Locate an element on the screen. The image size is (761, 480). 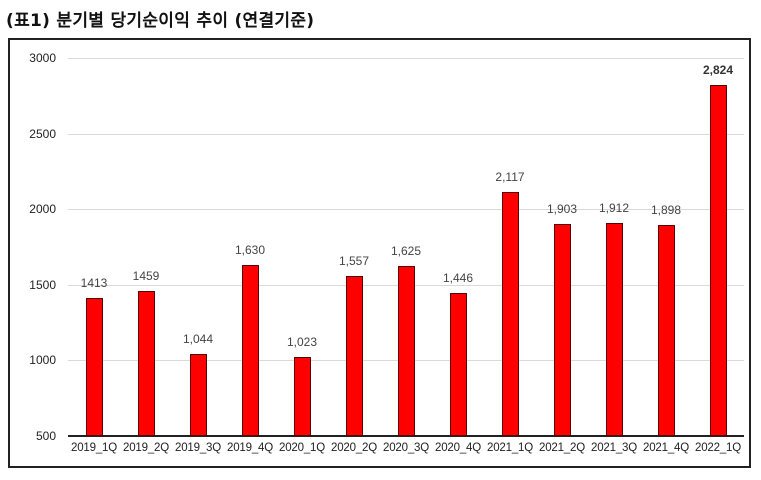
x-tick-label: 2020_1Q is located at coordinates (302, 448).